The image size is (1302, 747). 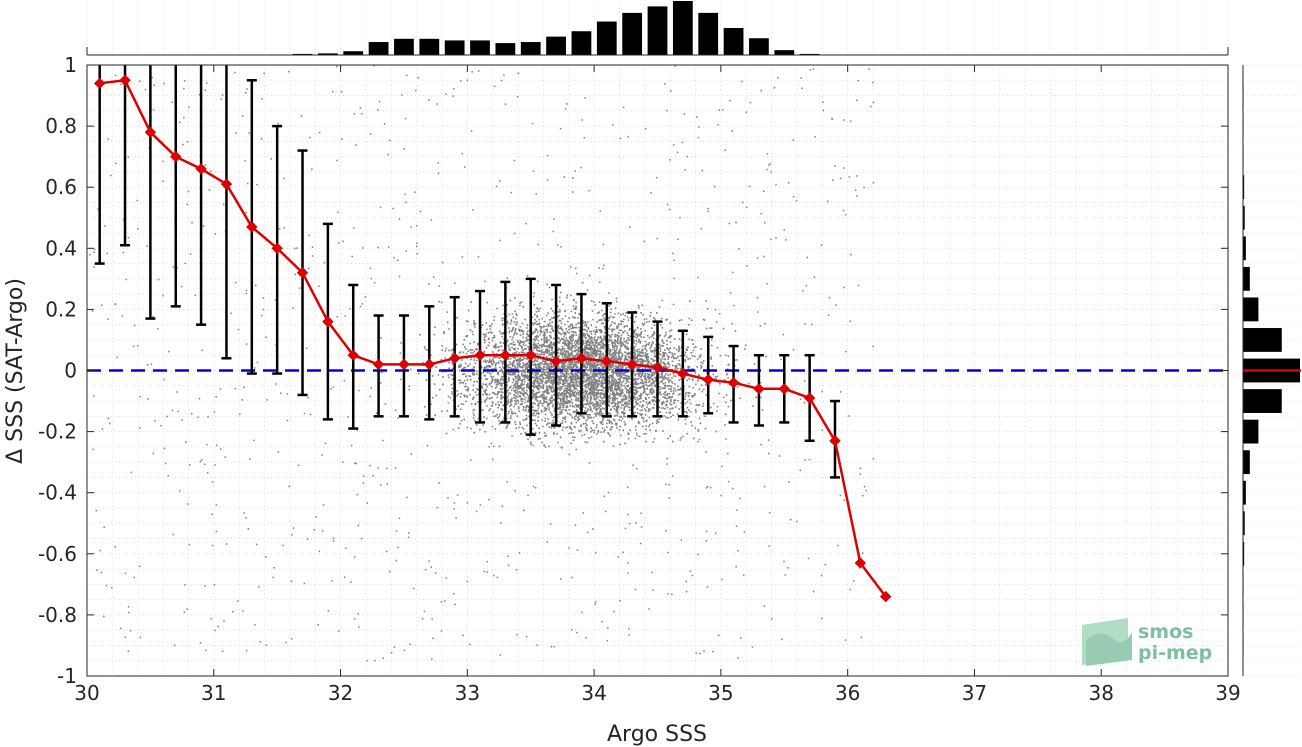 I want to click on logo-line1: smos, so click(x=1165, y=632).